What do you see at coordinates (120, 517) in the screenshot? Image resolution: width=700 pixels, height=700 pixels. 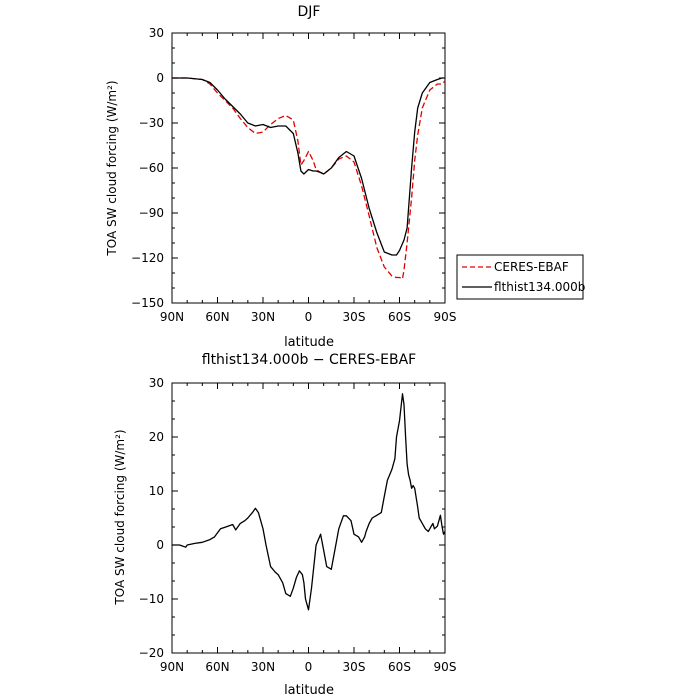 I see `bottom-y-axis-label: TOA SW cloud forcing (W/m²)` at bounding box center [120, 517].